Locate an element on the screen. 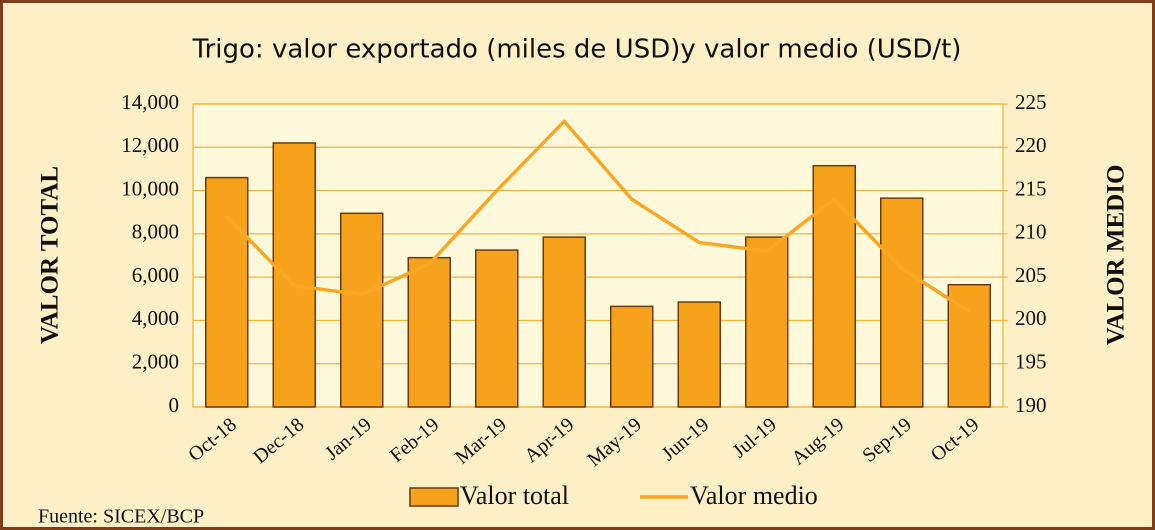 This screenshot has width=1155, height=530. y2-tick-label: 190 is located at coordinates (1031, 405).